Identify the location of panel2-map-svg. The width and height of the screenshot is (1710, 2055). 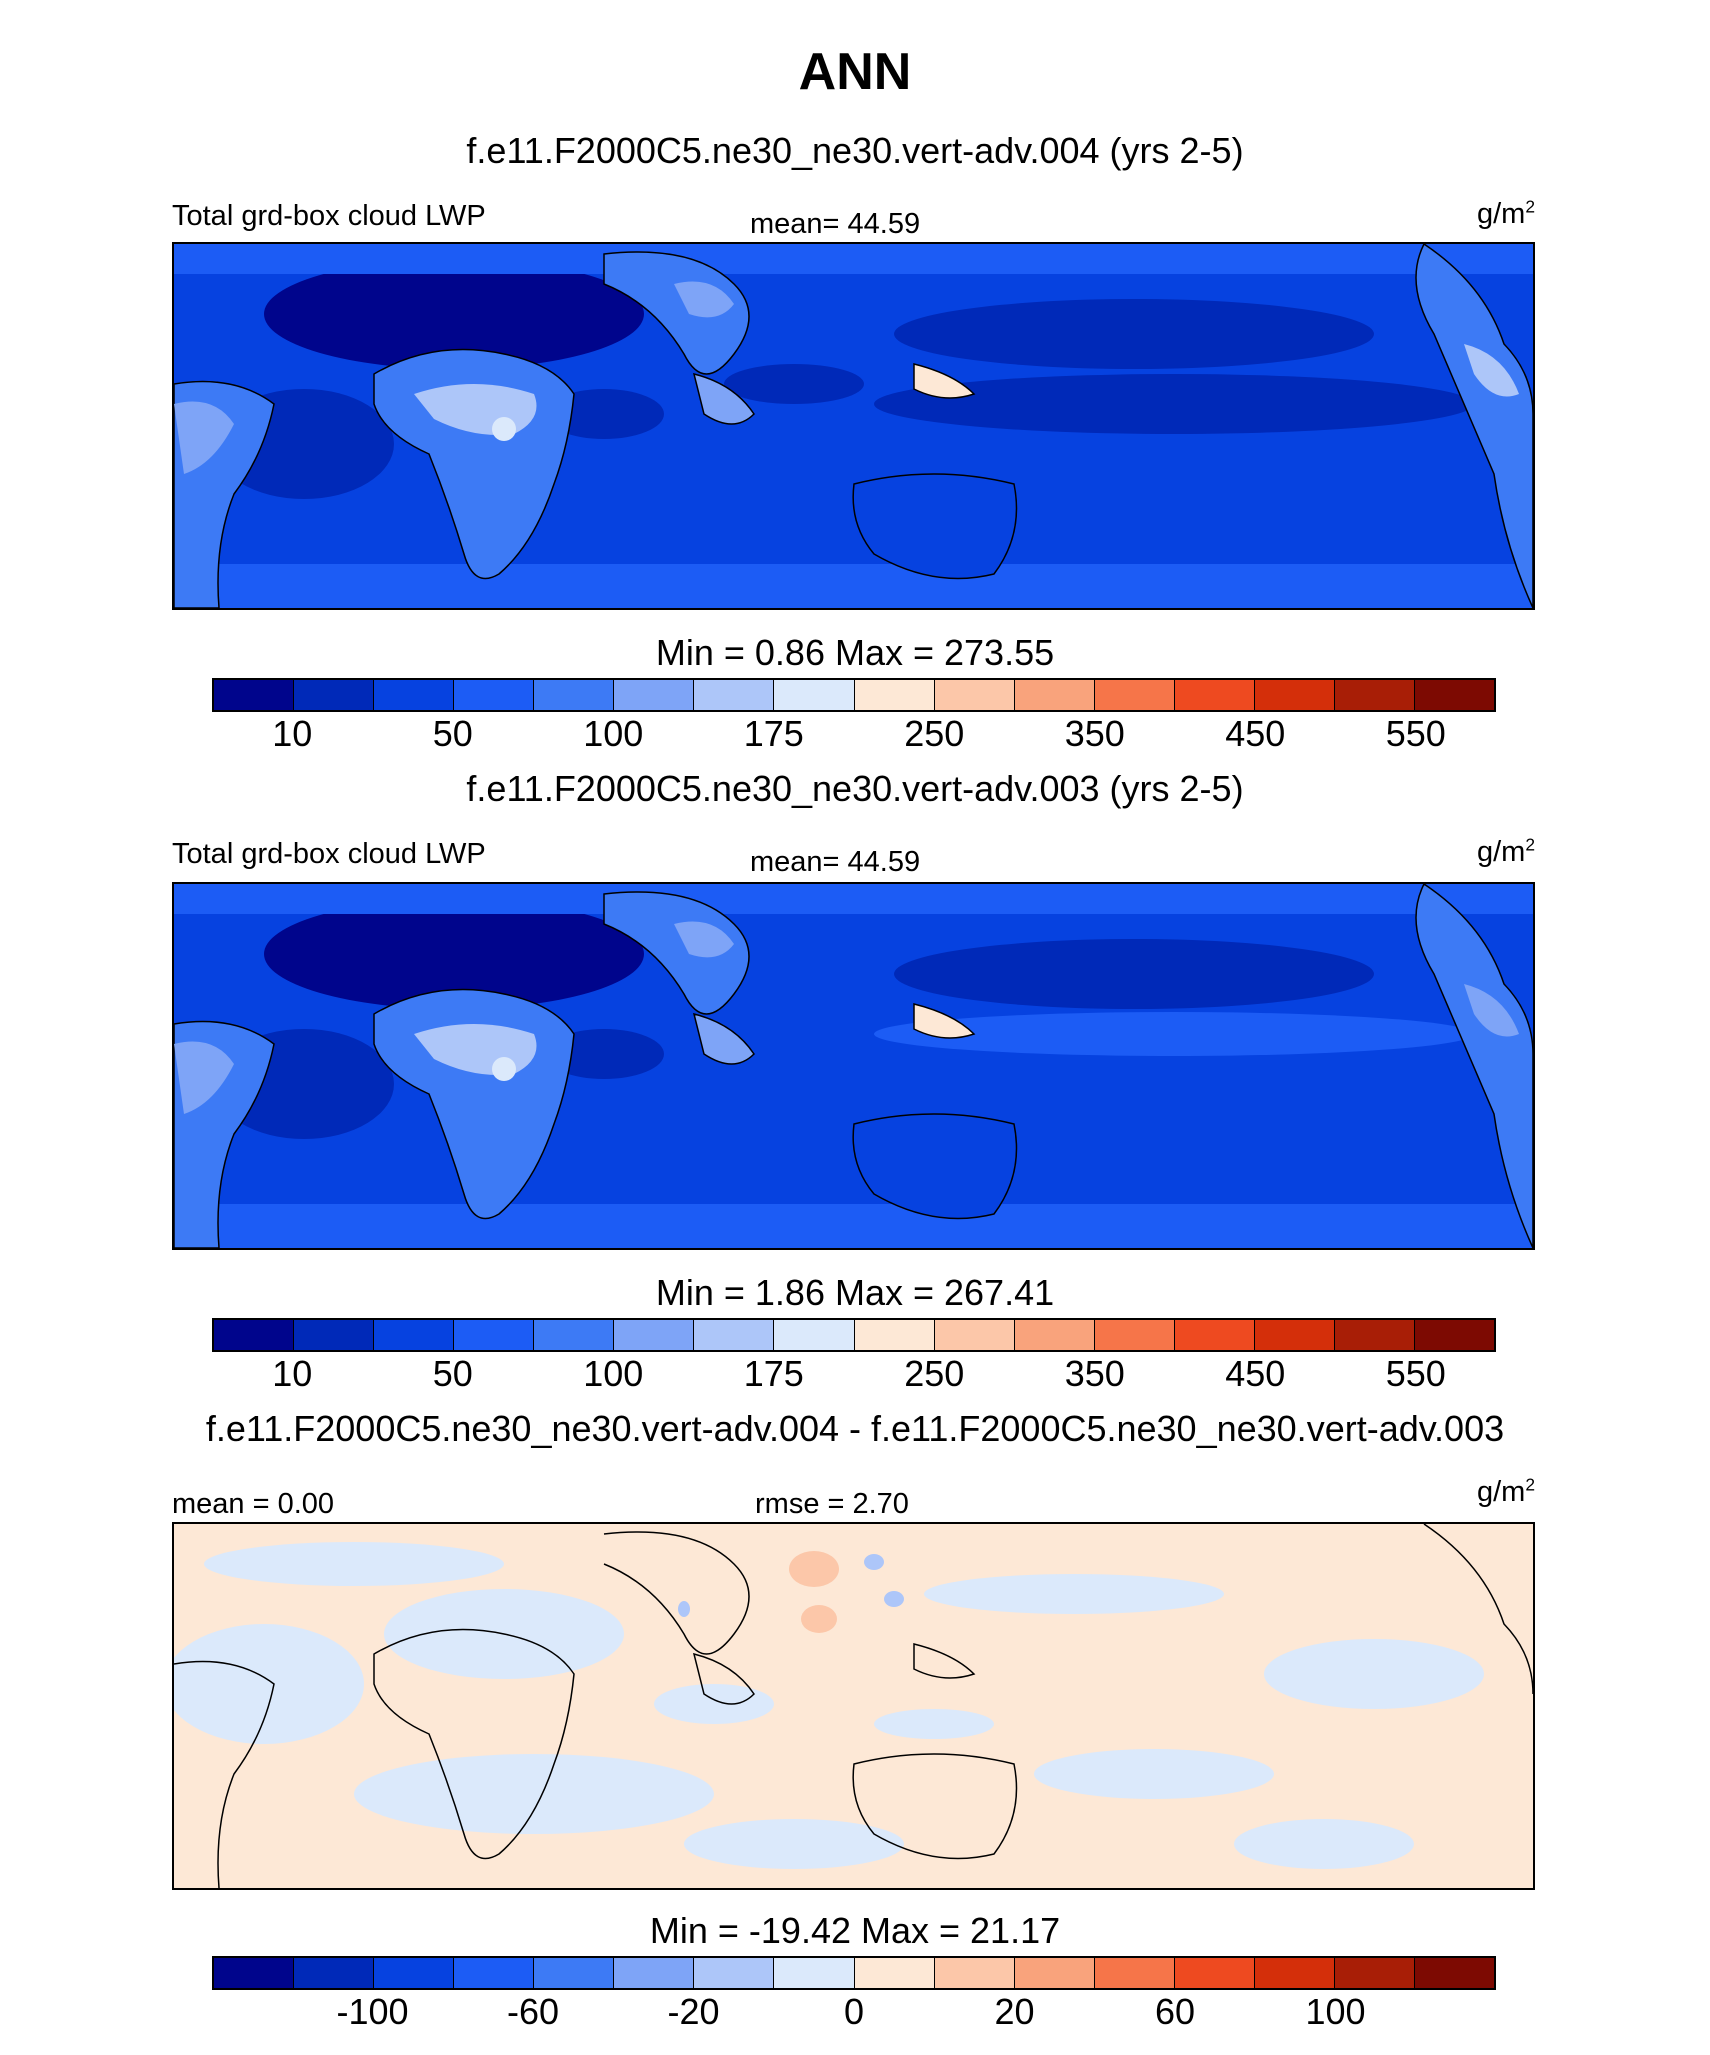
(853, 1066).